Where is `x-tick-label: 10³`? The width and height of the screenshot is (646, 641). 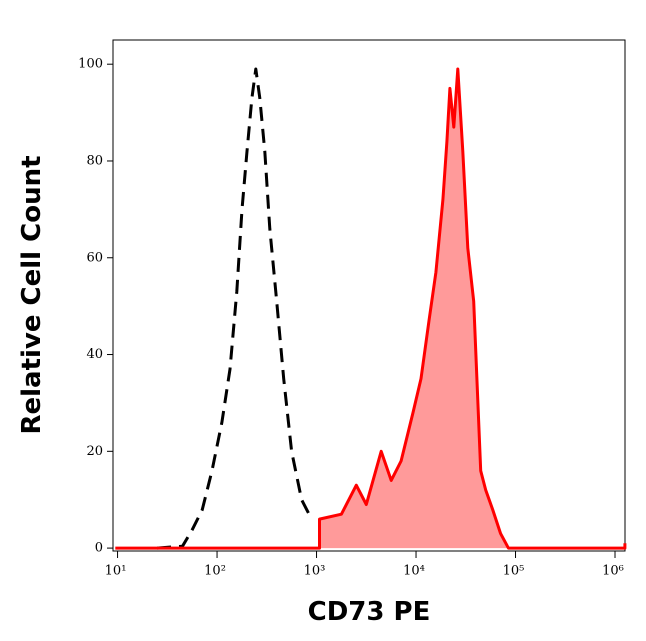
x-tick-label: 10³ is located at coordinates (315, 571).